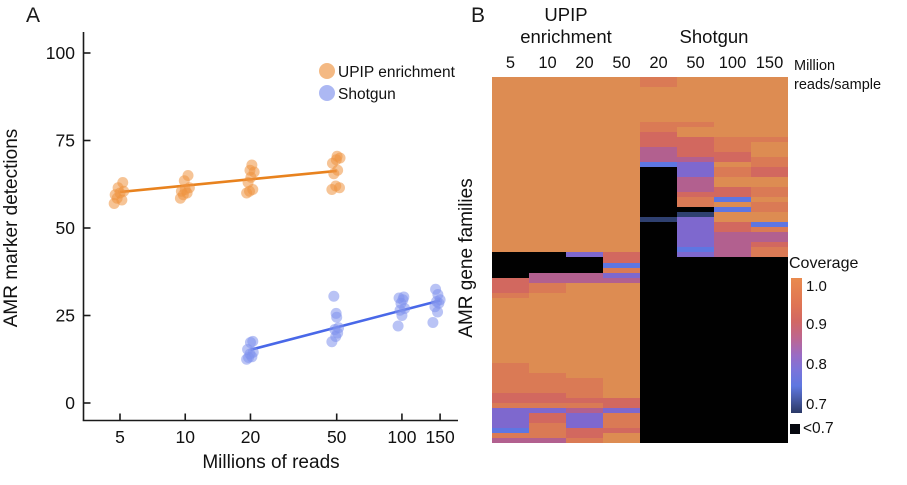  What do you see at coordinates (547, 63) in the screenshot?
I see `heatmap-column-label: 10` at bounding box center [547, 63].